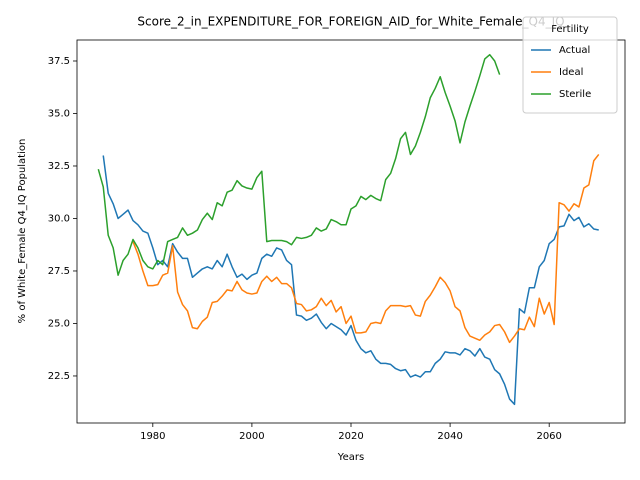  Describe the element at coordinates (548, 436) in the screenshot. I see `x-tick-label: 2060` at that location.